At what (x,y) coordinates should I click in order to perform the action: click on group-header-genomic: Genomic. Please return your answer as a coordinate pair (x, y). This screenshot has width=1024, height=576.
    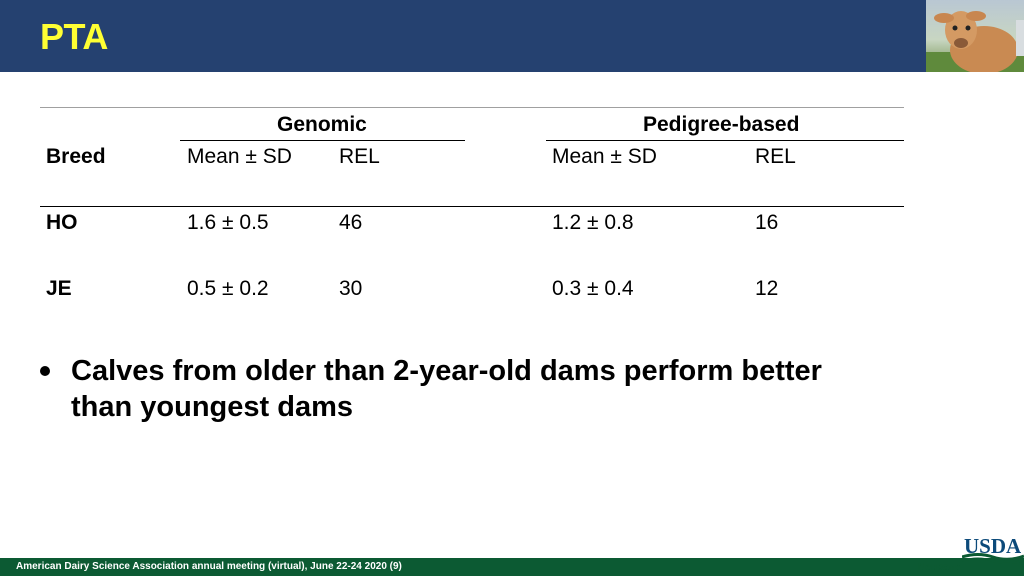
    Looking at the image, I should click on (322, 124).